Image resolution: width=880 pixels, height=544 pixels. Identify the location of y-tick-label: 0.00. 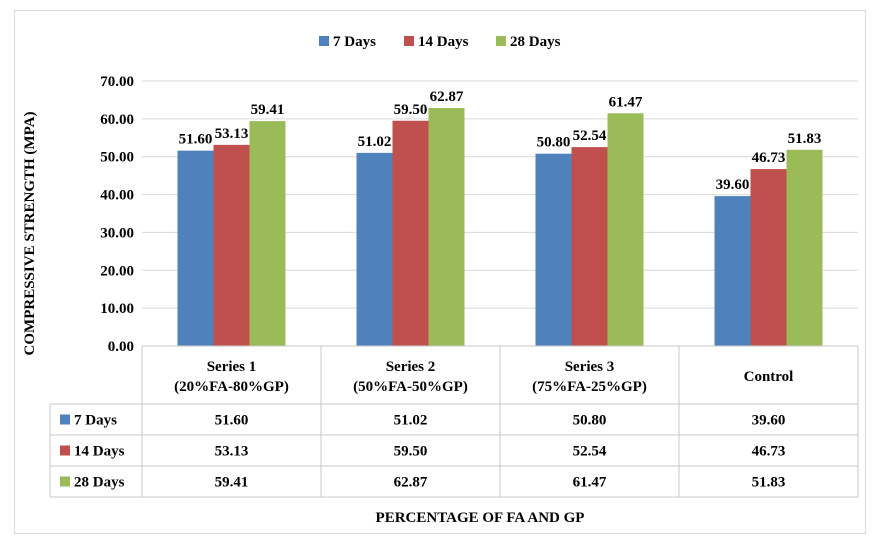
(121, 347).